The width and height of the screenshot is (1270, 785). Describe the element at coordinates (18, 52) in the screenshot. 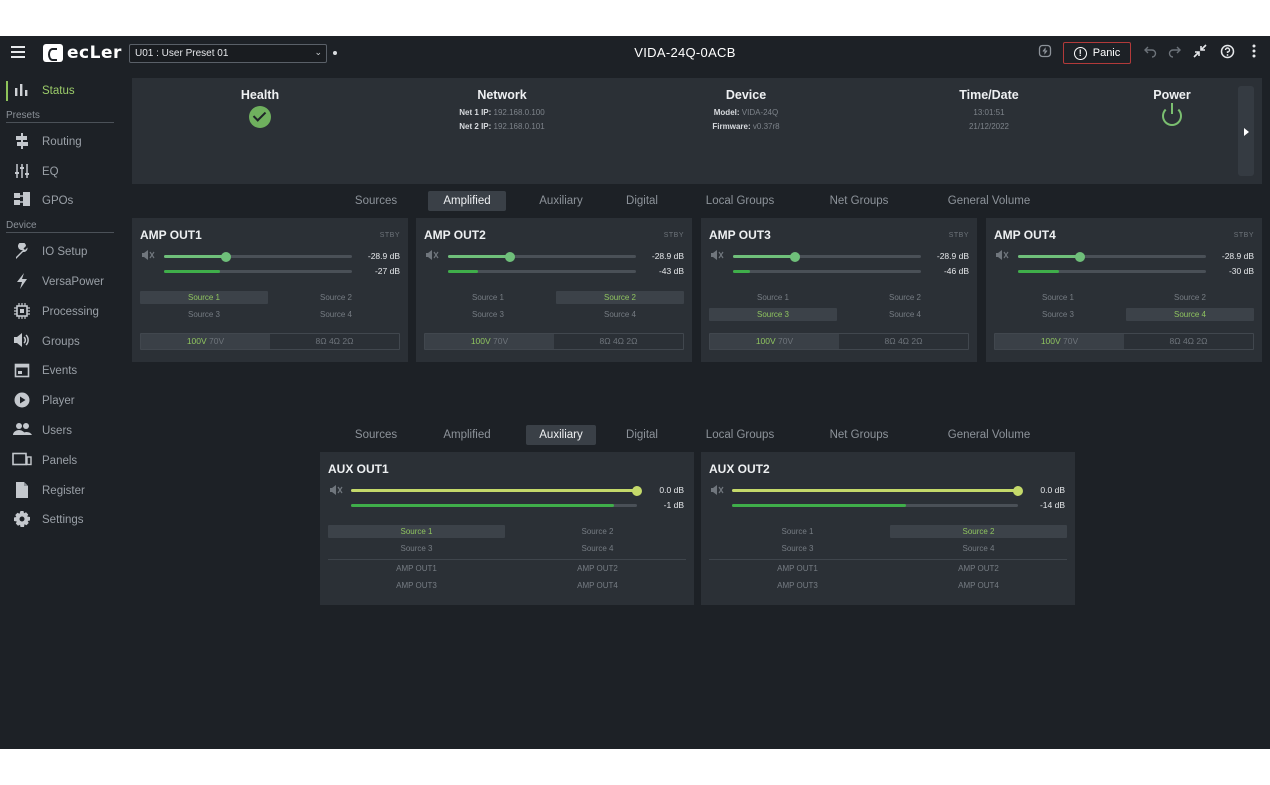

I see `menu-icon` at that location.